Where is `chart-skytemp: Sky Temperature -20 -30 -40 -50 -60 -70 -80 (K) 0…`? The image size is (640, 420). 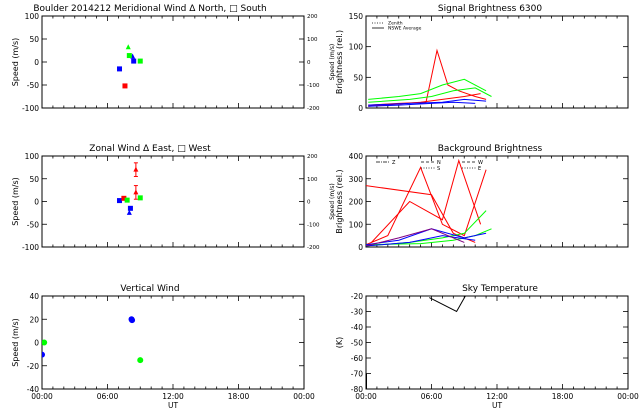 chart-skytemp: Sky Temperature -20 -30 -40 -50 -60 -70 -80 (K) 0… is located at coordinates (487, 347).